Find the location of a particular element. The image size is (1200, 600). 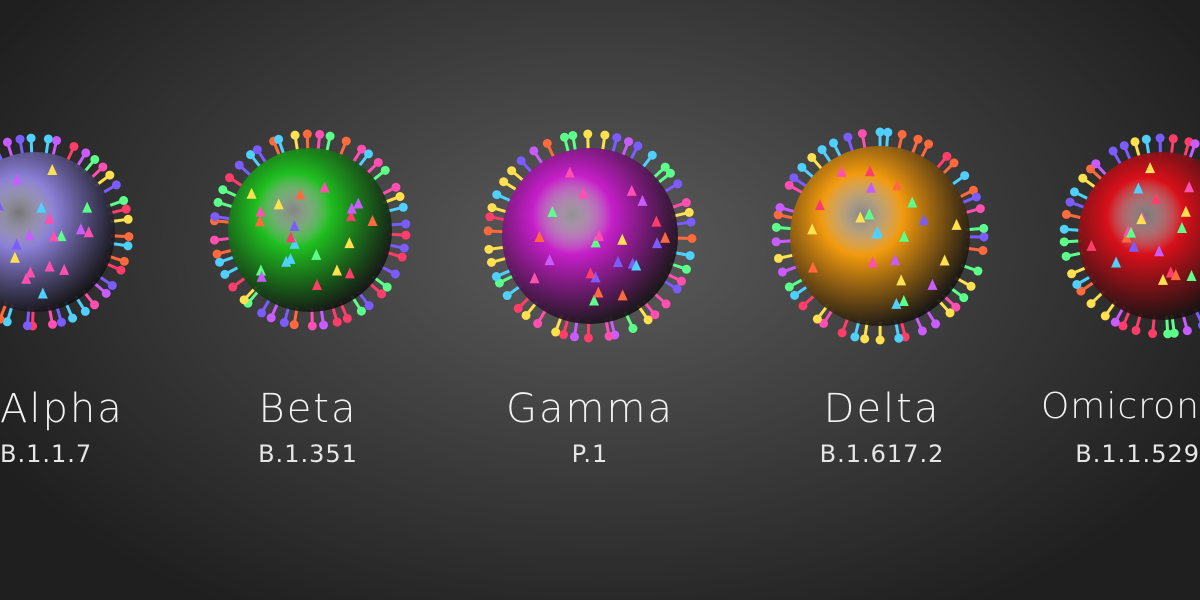

virus-alpha is located at coordinates (67, 232).